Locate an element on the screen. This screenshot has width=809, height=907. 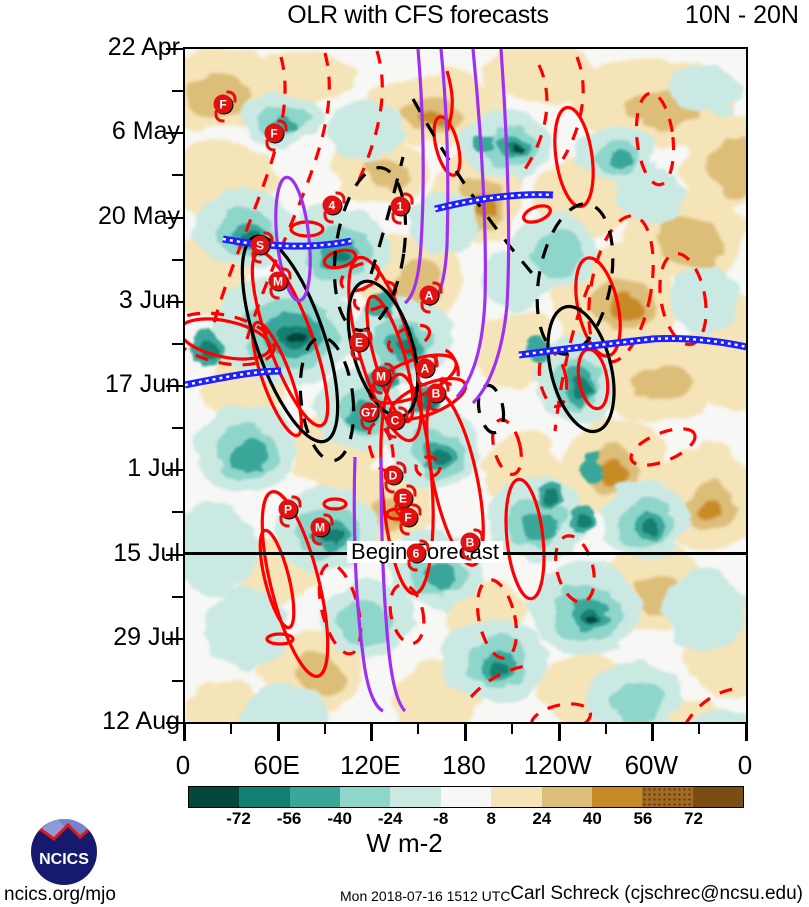
storm-marker: G7 is located at coordinates (371, 414).